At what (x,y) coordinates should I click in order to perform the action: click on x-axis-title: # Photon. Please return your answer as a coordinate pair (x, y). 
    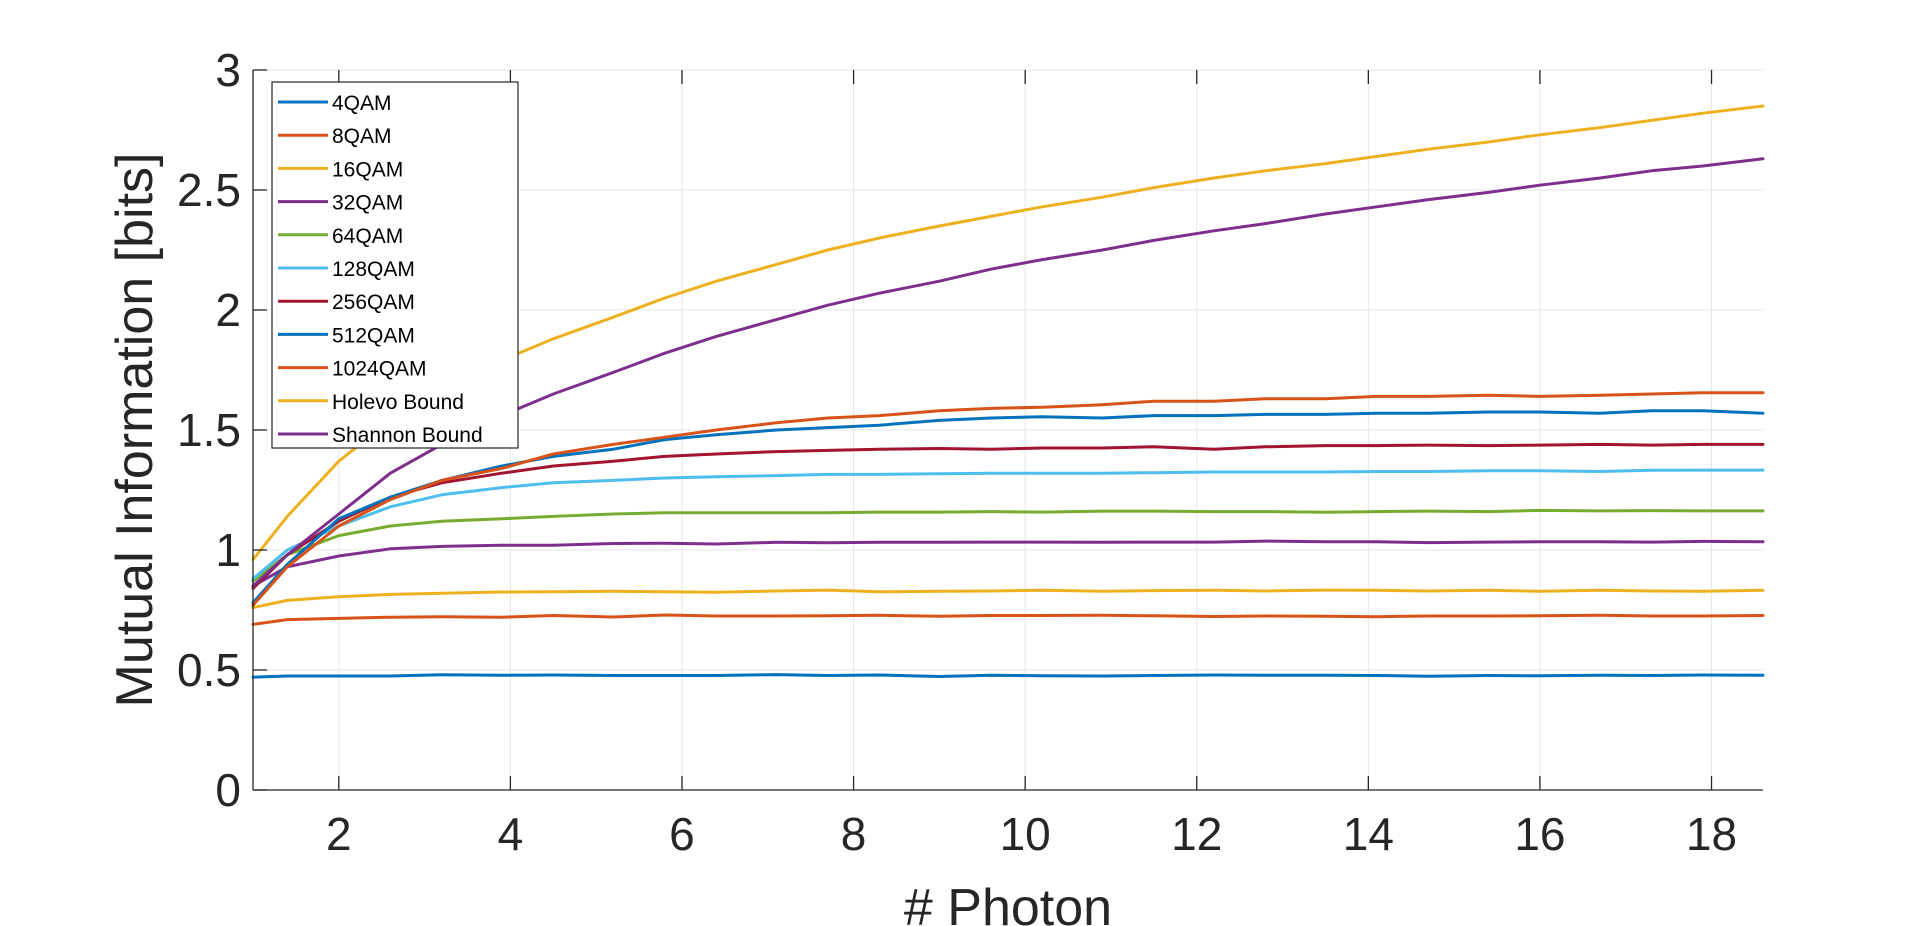
    Looking at the image, I should click on (1008, 902).